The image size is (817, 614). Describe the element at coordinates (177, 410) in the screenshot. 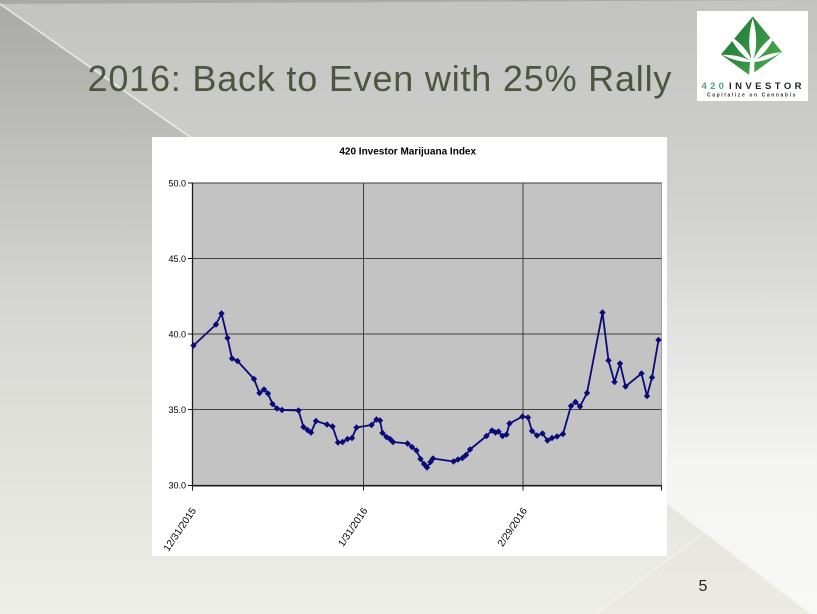

I see `svg-text: 35.0` at that location.